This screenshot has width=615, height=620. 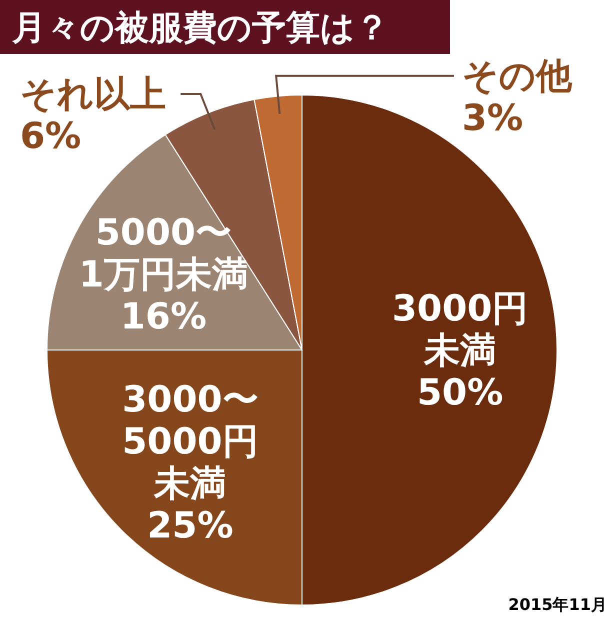 I want to click on data-label: 3%, so click(x=493, y=118).